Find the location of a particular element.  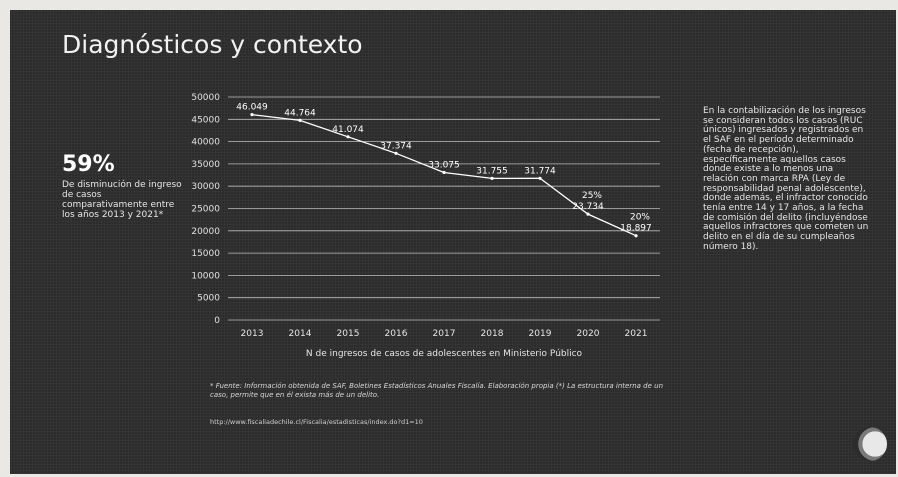

y-tick-label: 25000 is located at coordinates (205, 210).